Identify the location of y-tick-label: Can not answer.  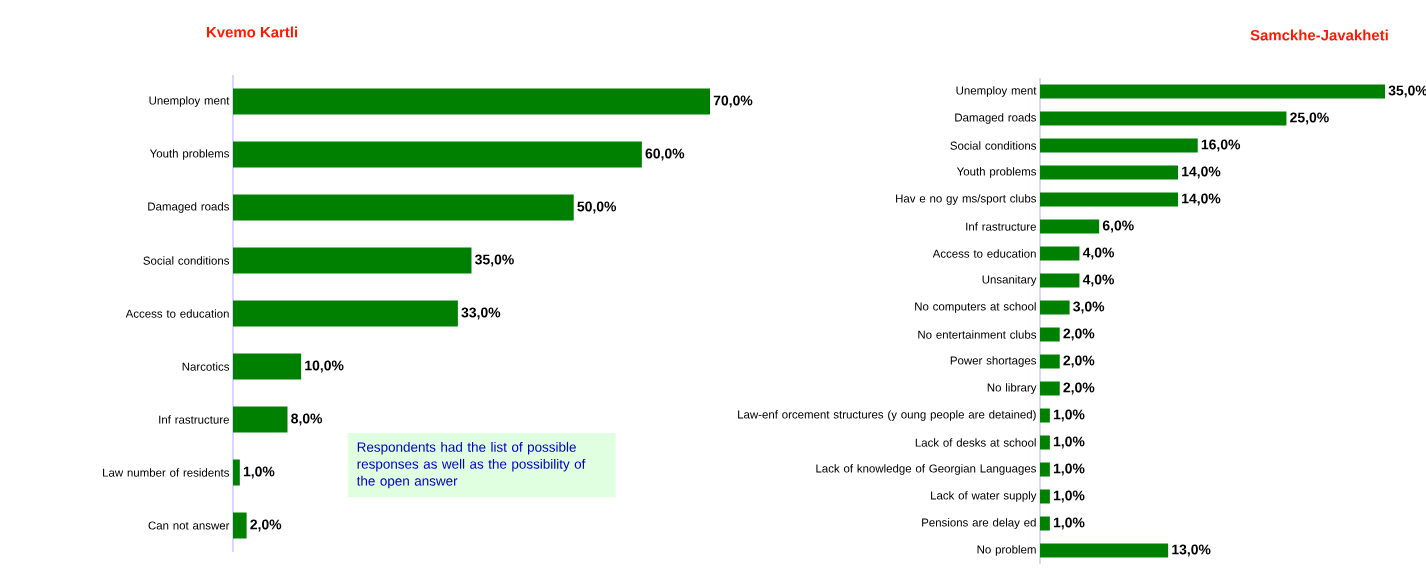
(189, 525).